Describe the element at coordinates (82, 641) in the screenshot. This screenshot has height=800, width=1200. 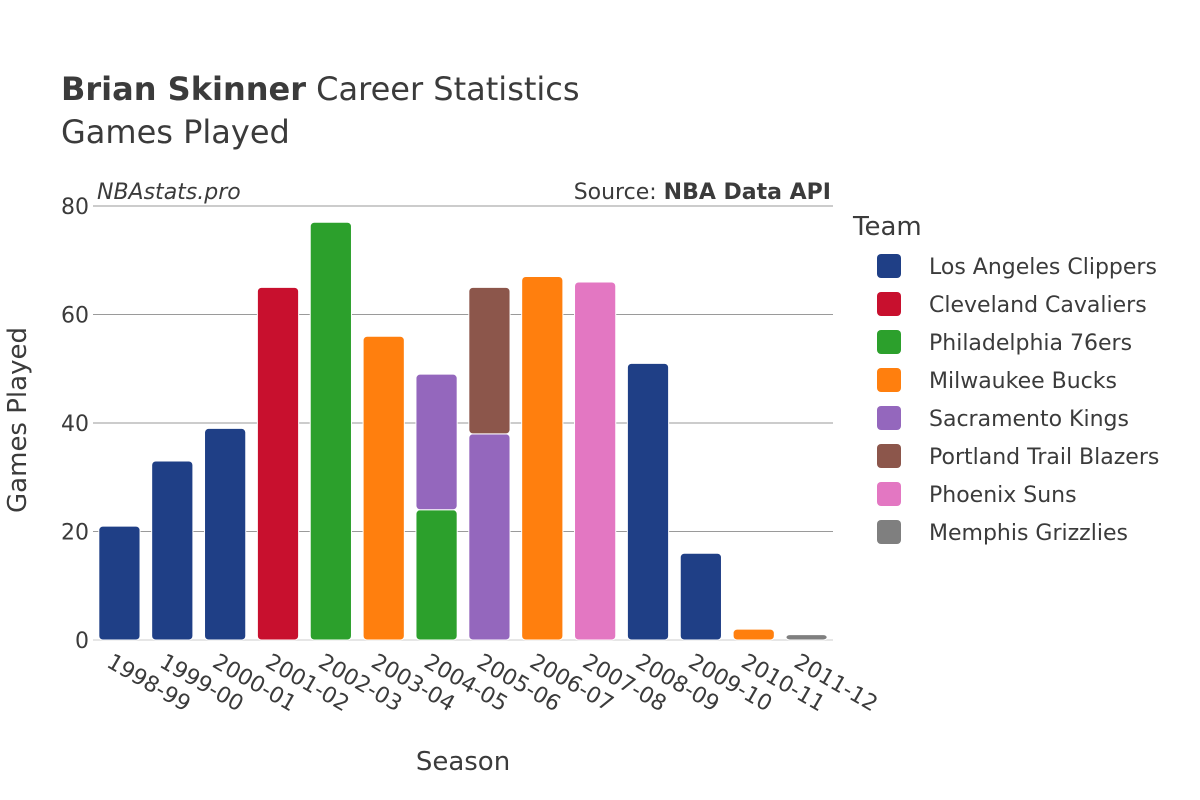
I see `y-tick-label: 0` at that location.